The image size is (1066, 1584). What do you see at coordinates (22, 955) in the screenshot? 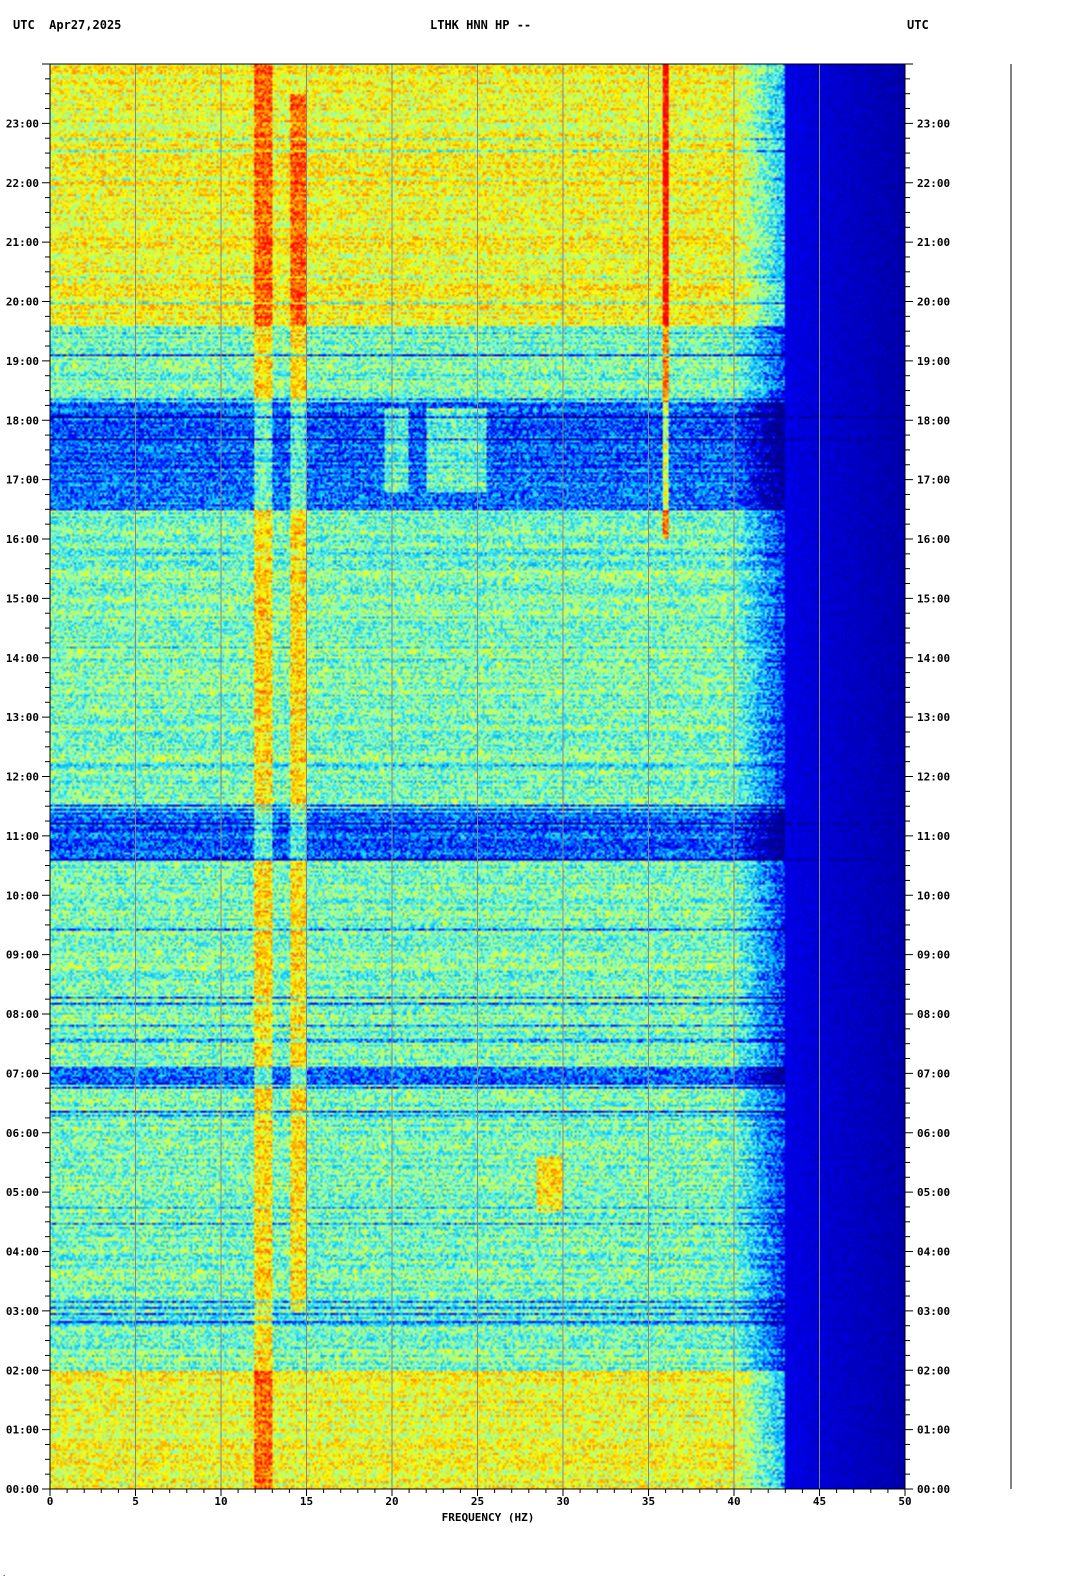
I see `y-tick-label-left: 09:00` at bounding box center [22, 955].